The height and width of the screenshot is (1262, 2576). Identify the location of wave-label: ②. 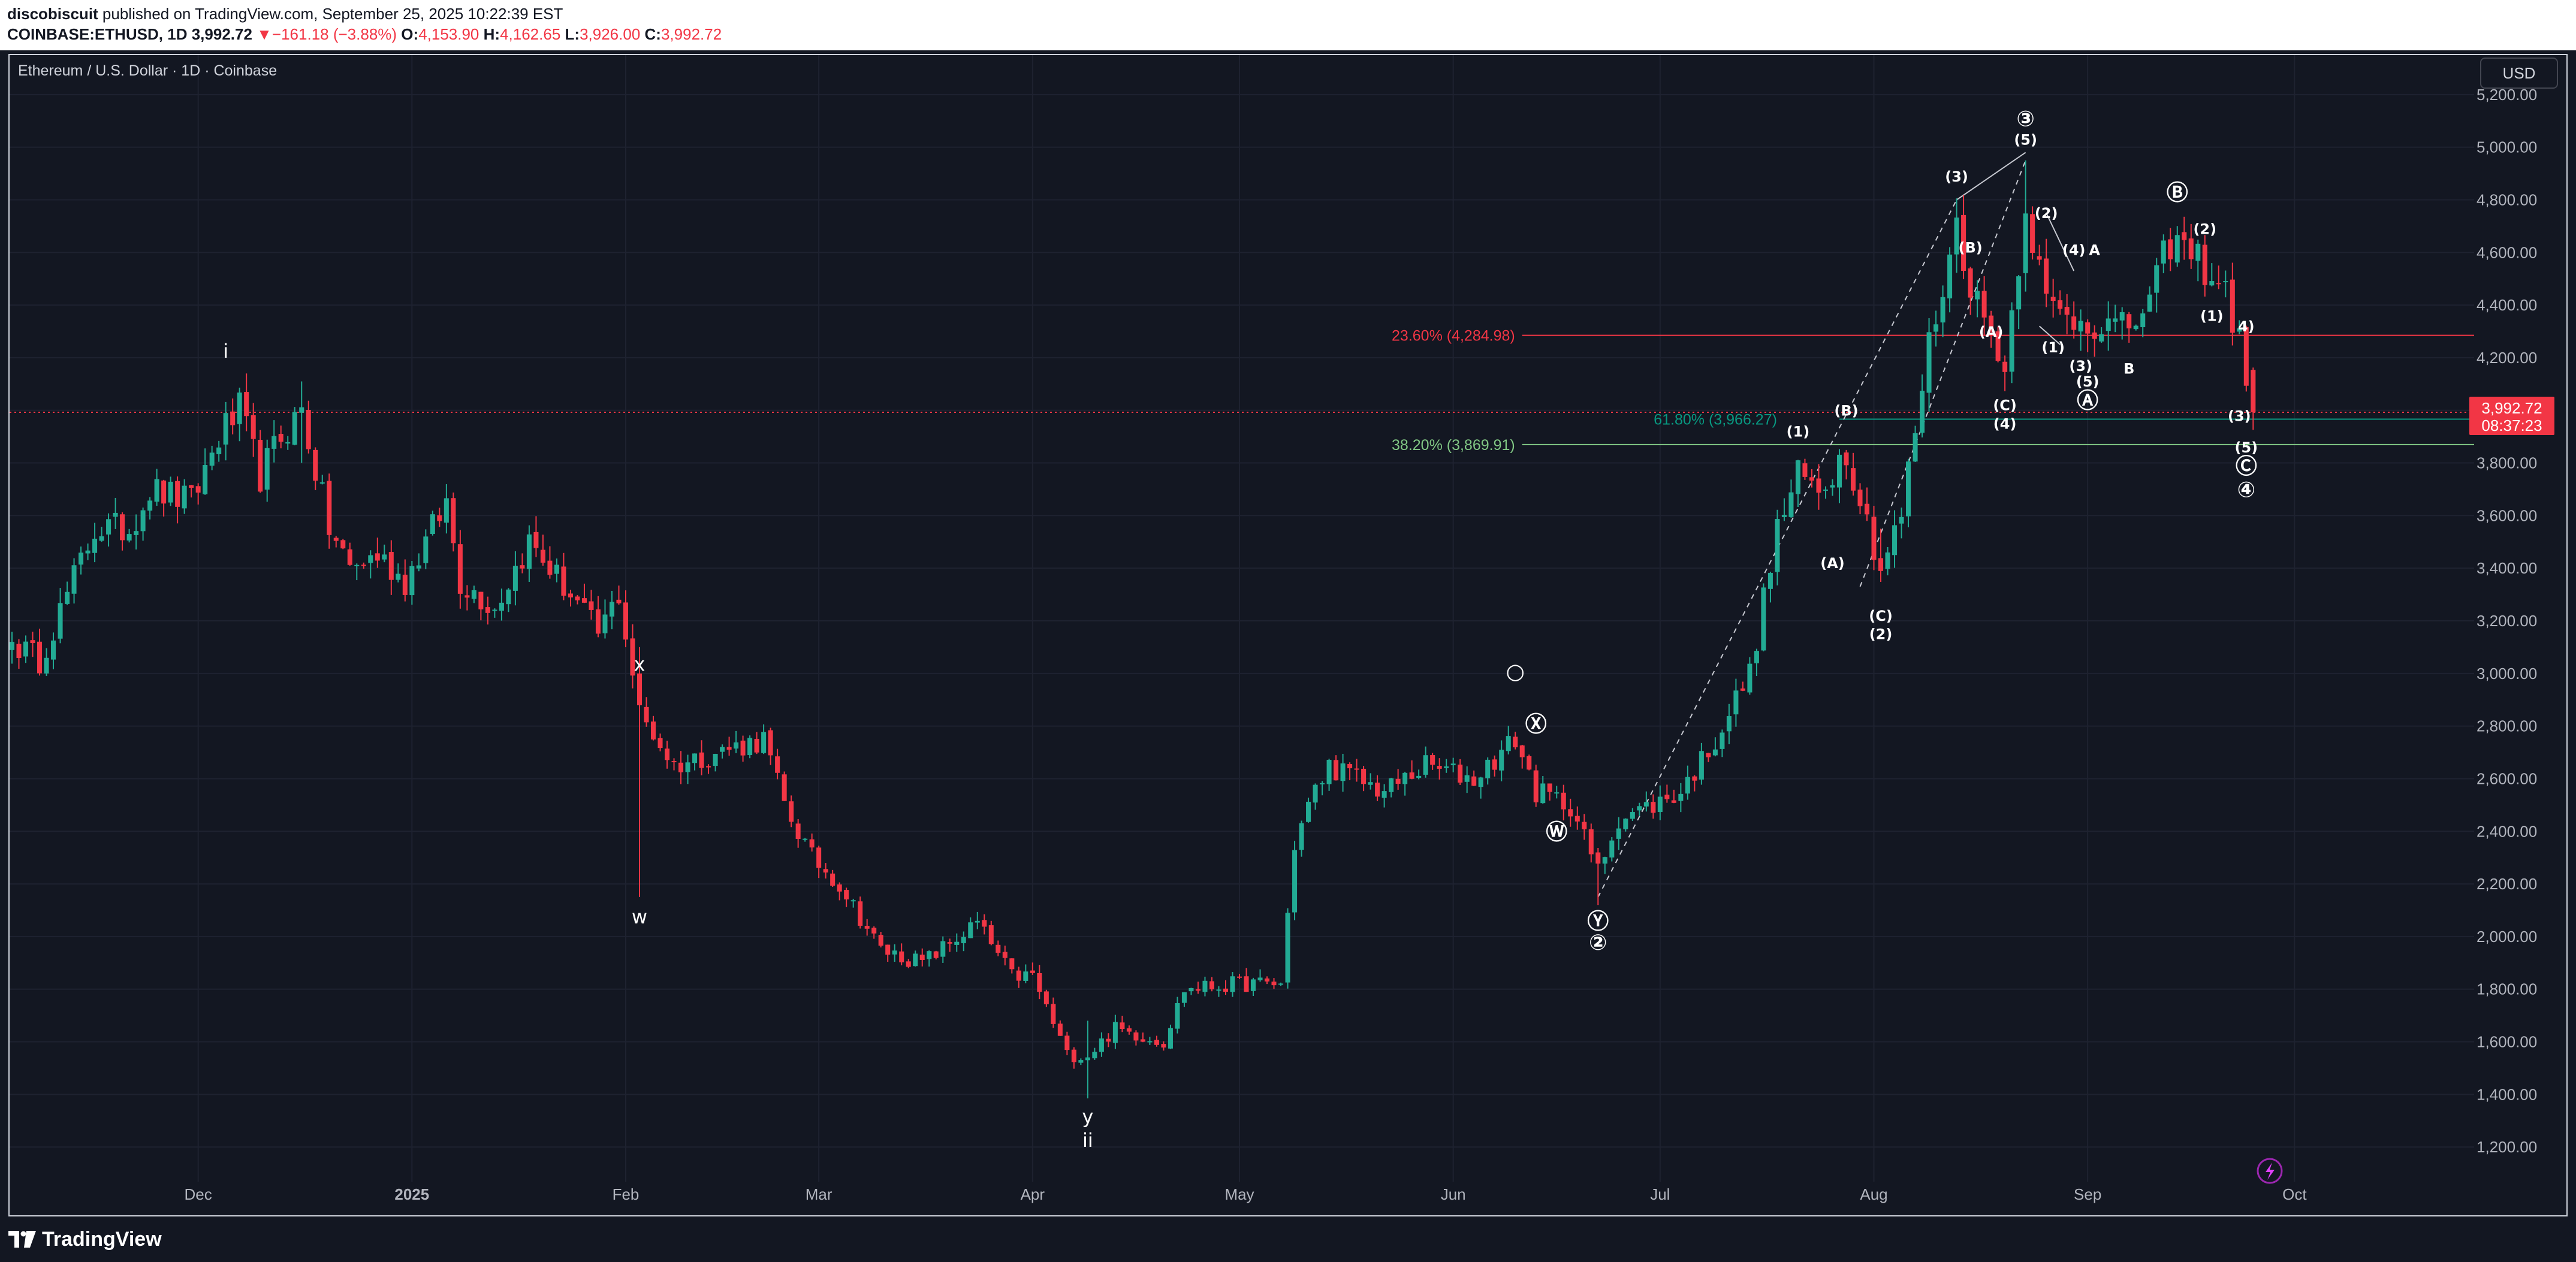
(1598, 943).